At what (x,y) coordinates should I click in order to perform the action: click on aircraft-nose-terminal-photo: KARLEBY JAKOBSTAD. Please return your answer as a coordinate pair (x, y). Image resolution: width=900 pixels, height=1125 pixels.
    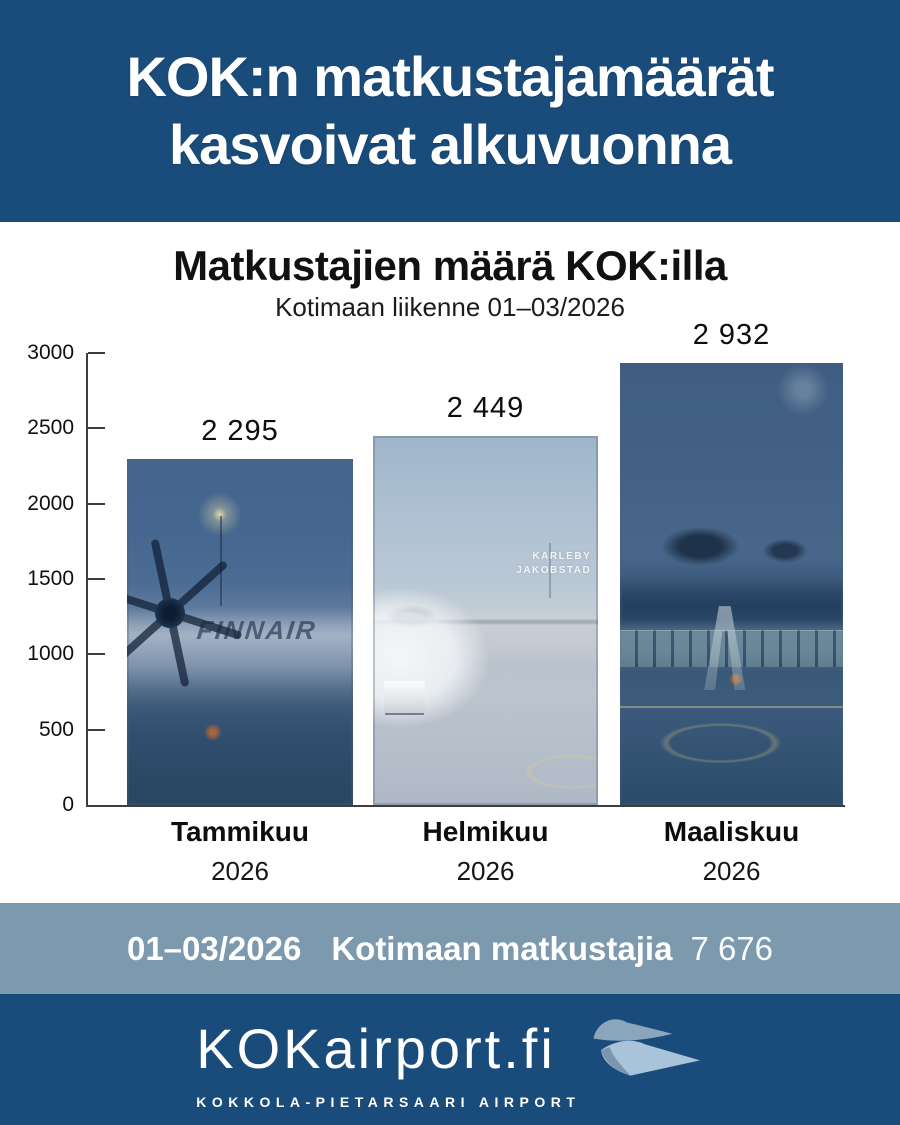
    Looking at the image, I should click on (485, 620).